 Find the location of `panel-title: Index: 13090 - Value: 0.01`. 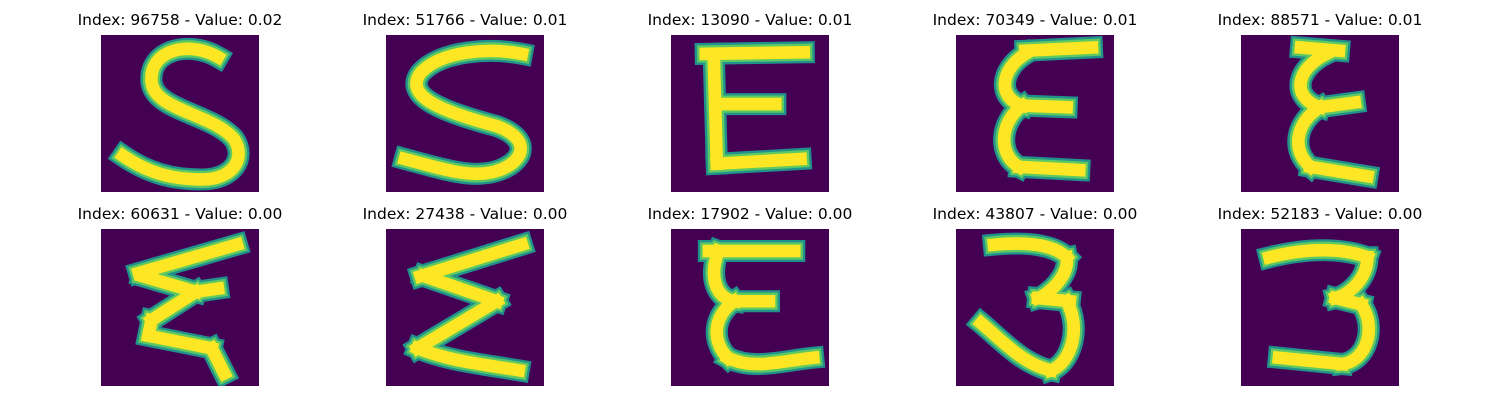

panel-title: Index: 13090 - Value: 0.01 is located at coordinates (750, 20).